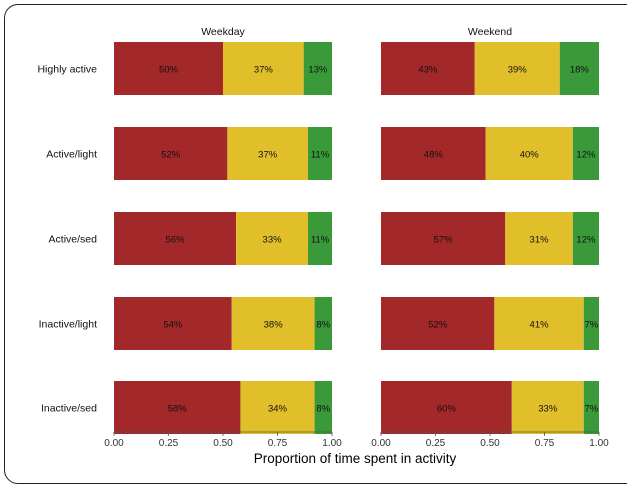 The height and width of the screenshot is (484, 627). I want to click on data-label-weekday-0-1: 37%, so click(264, 70).